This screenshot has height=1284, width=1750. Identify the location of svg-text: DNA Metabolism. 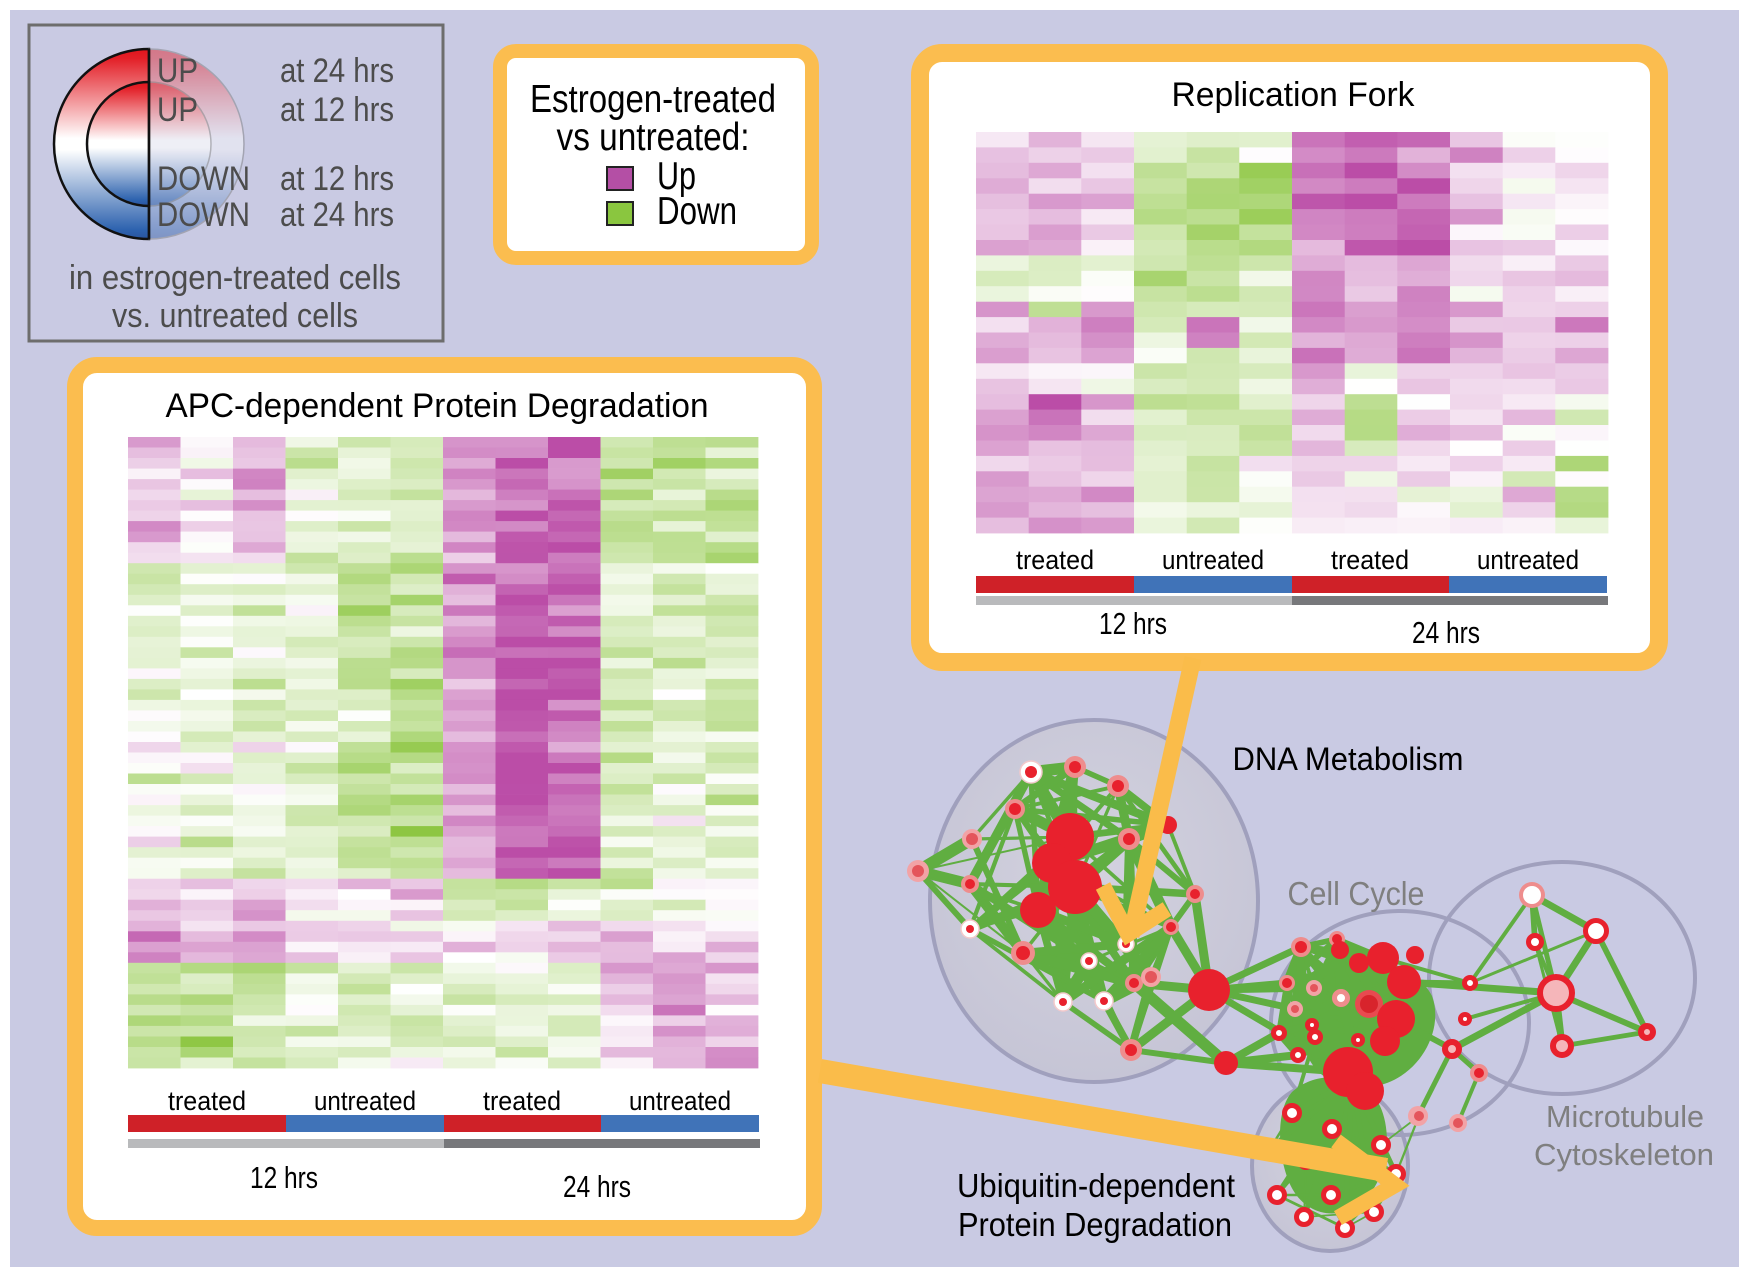
(1348, 759).